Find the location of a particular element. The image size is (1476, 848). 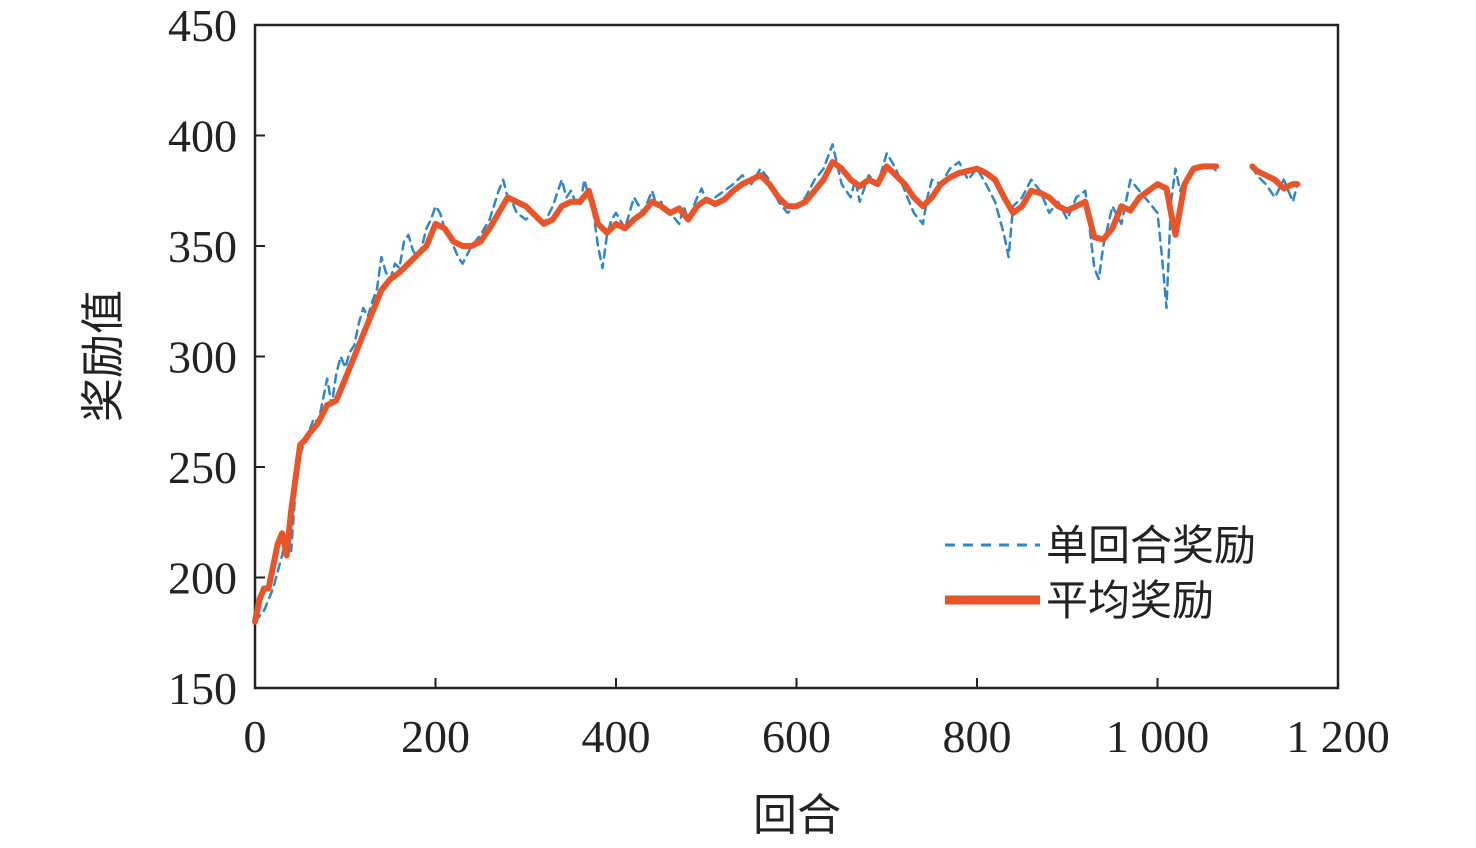

x-tick-label: 200 is located at coordinates (435, 736).